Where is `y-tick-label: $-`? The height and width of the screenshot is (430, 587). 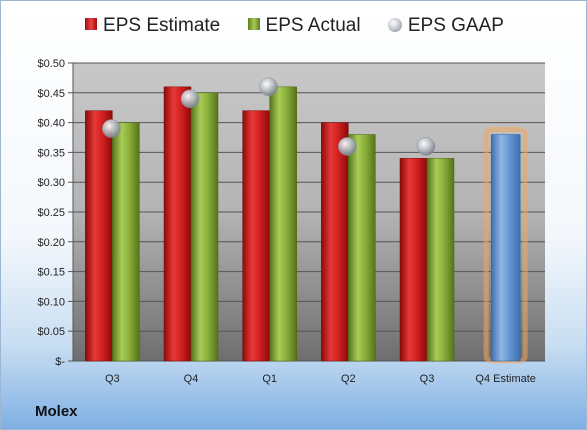
y-tick-label: $- is located at coordinates (60, 362).